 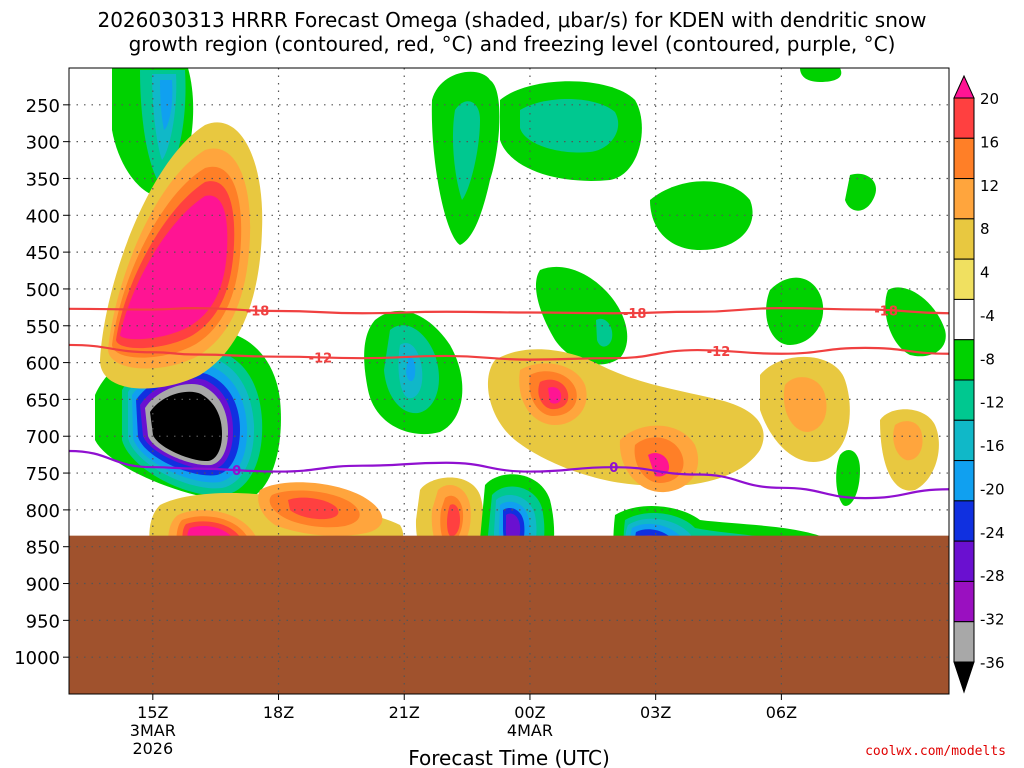 What do you see at coordinates (43, 143) in the screenshot?
I see `y-tick-label: 300` at bounding box center [43, 143].